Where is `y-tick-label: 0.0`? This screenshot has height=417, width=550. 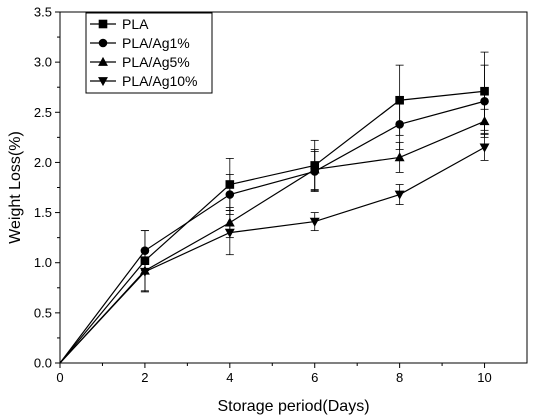
y-tick-label: 0.0 is located at coordinates (43, 363).